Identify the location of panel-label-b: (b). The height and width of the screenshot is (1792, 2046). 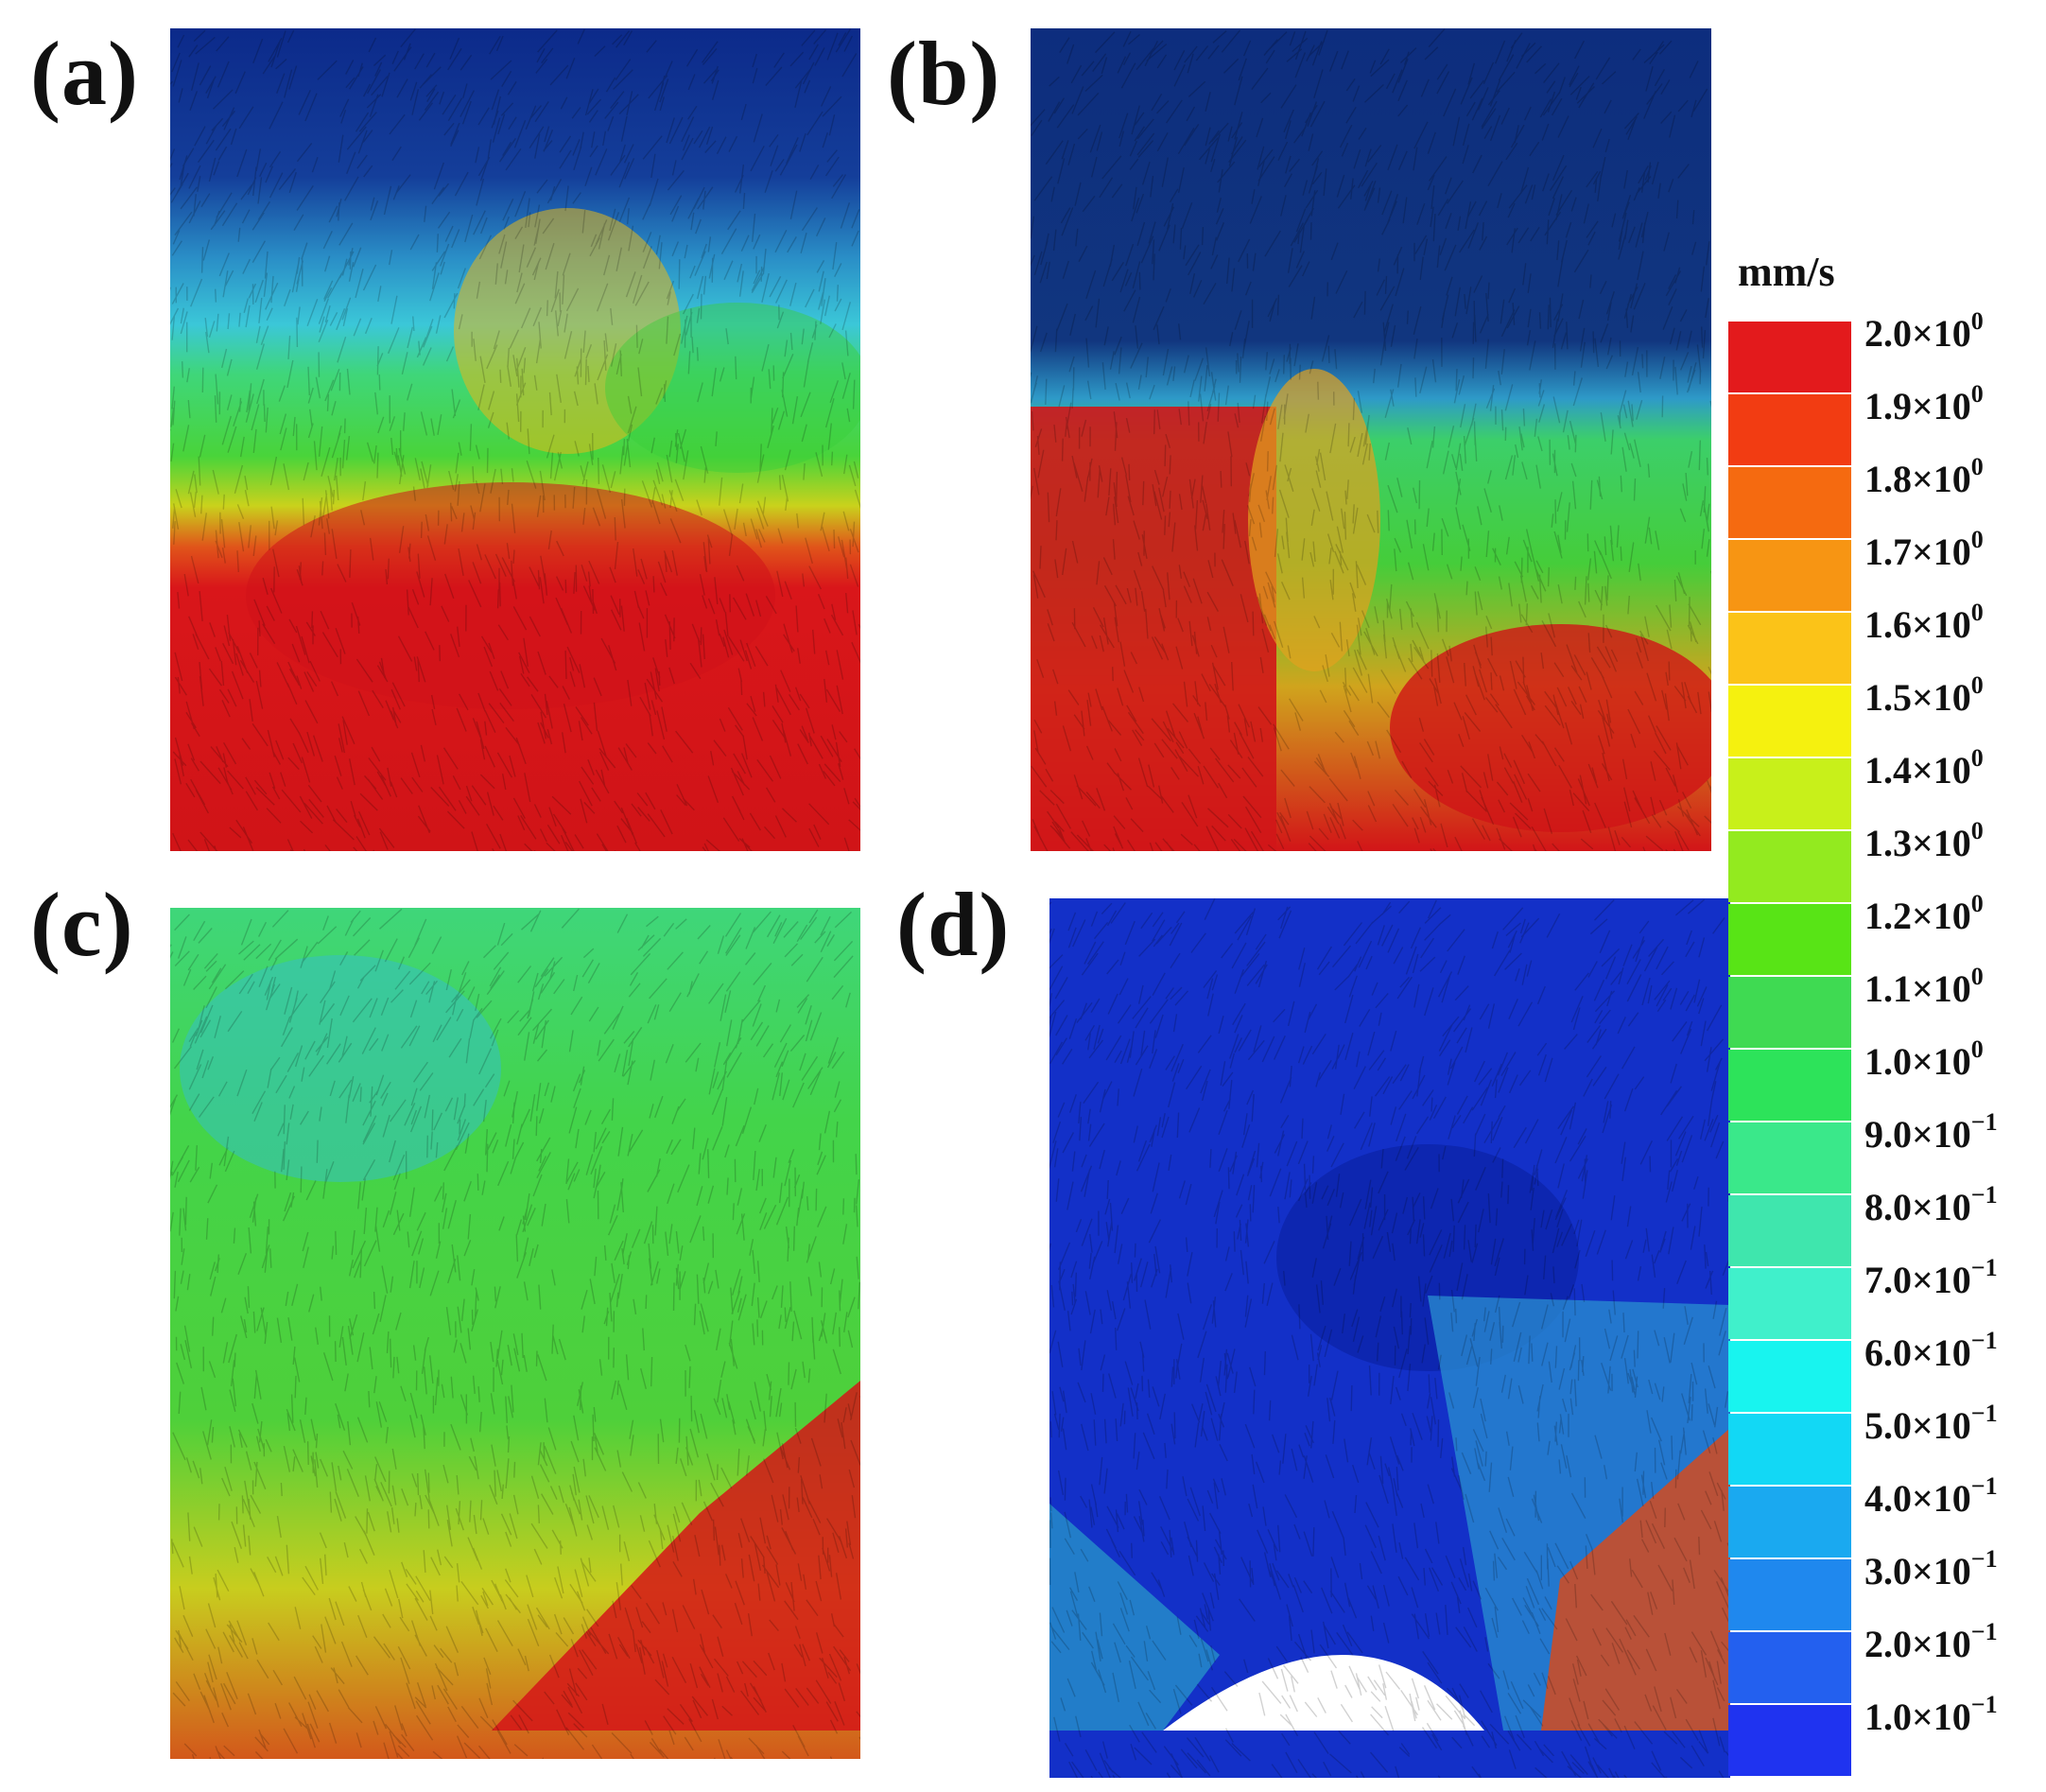
(944, 73).